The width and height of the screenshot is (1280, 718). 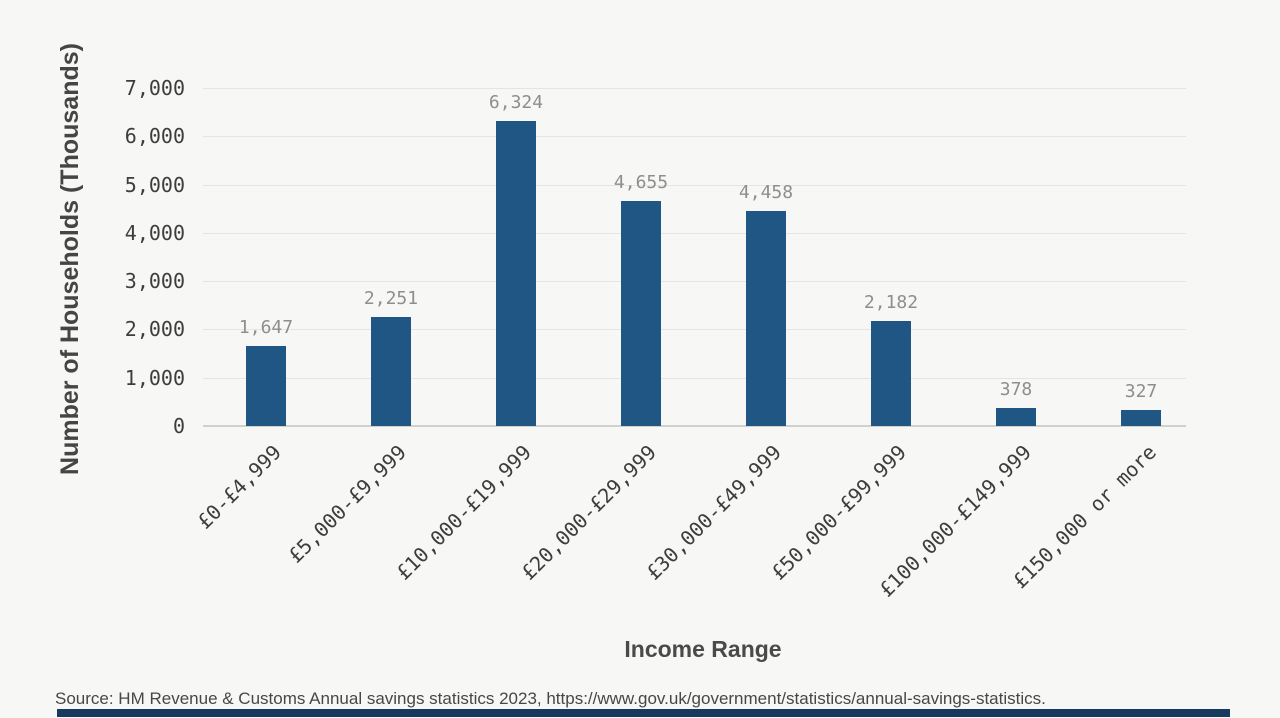 What do you see at coordinates (703, 649) in the screenshot?
I see `x-axis-title: Income Range` at bounding box center [703, 649].